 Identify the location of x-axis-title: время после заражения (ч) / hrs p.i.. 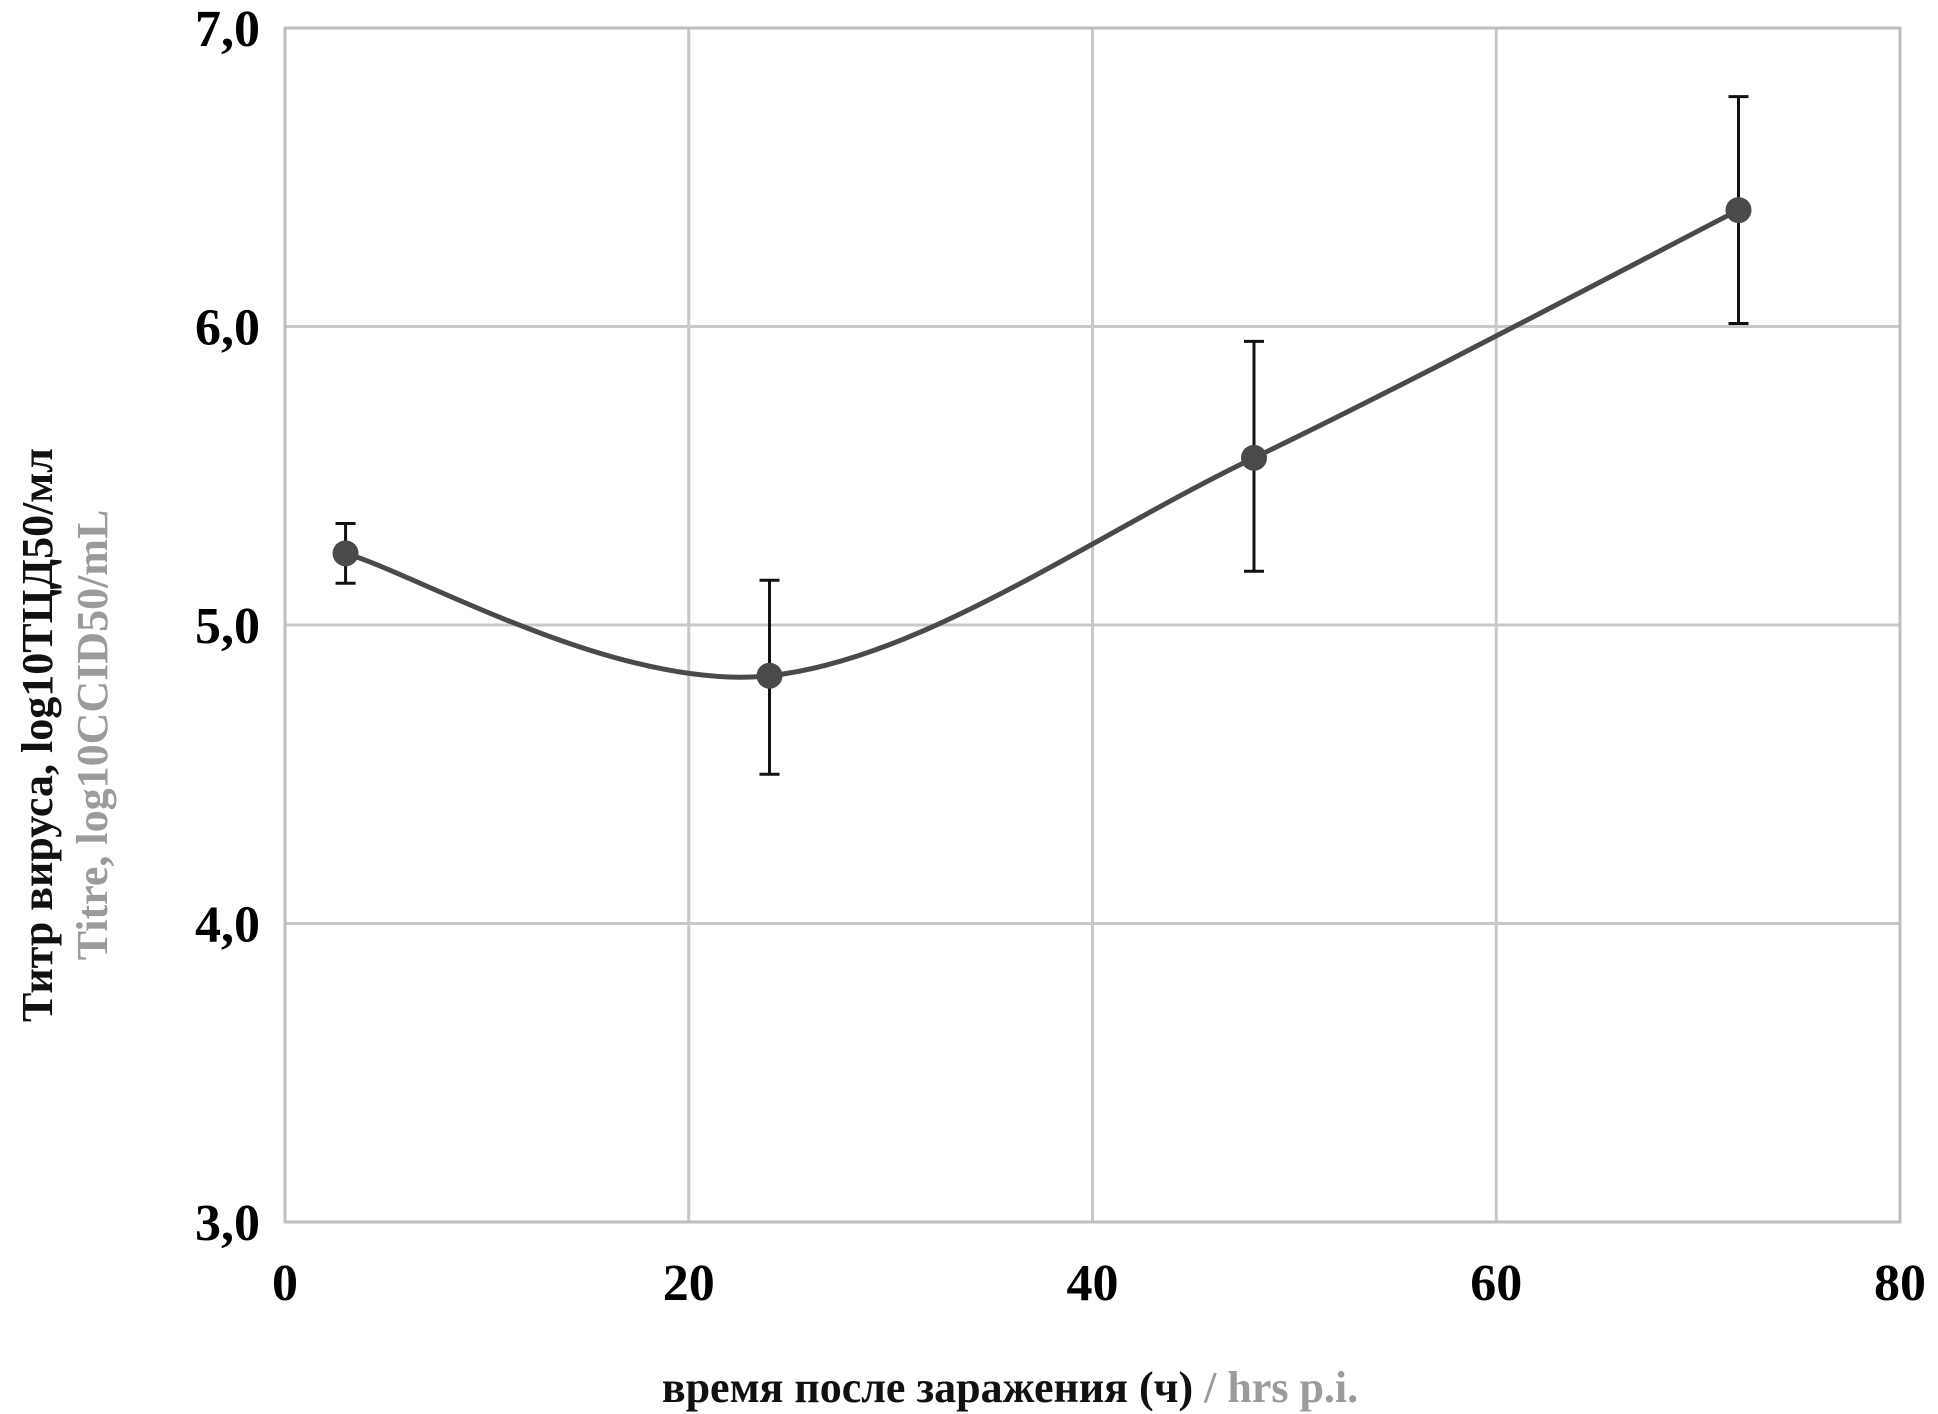
(1010, 1387).